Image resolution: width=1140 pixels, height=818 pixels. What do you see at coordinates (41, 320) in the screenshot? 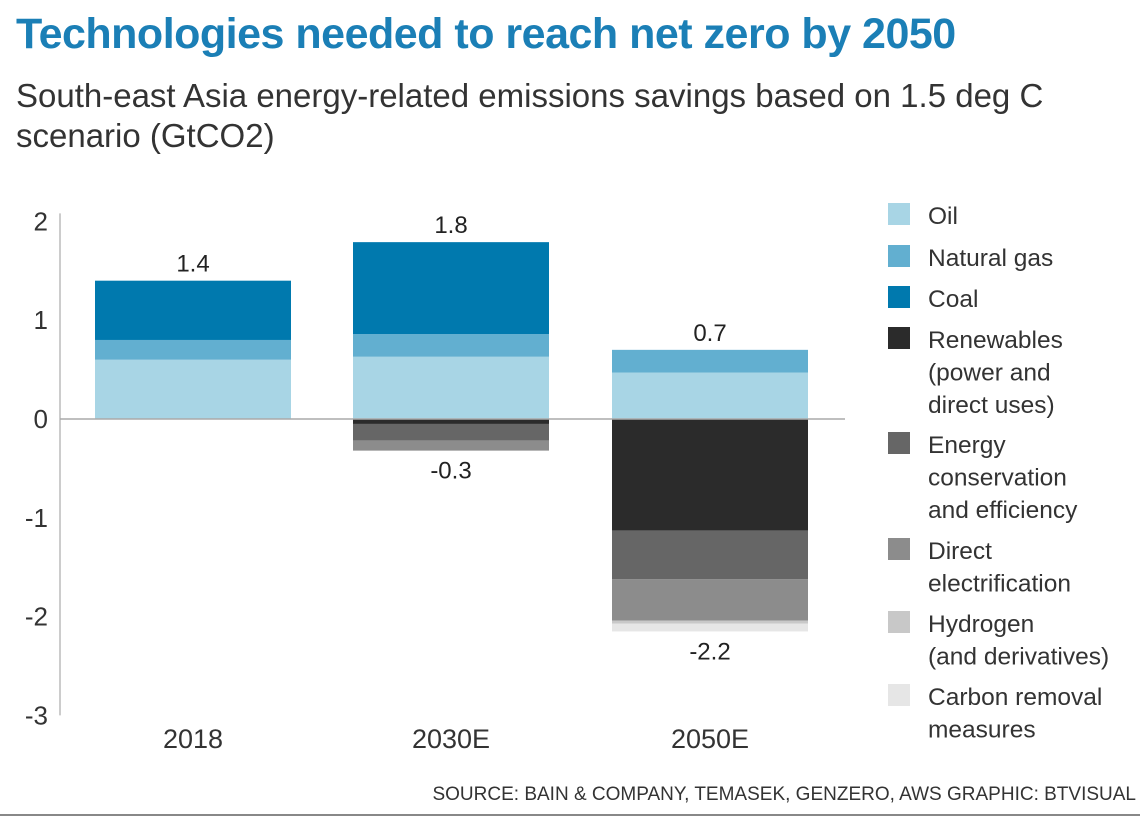
I see `y-tick-label: 1` at bounding box center [41, 320].